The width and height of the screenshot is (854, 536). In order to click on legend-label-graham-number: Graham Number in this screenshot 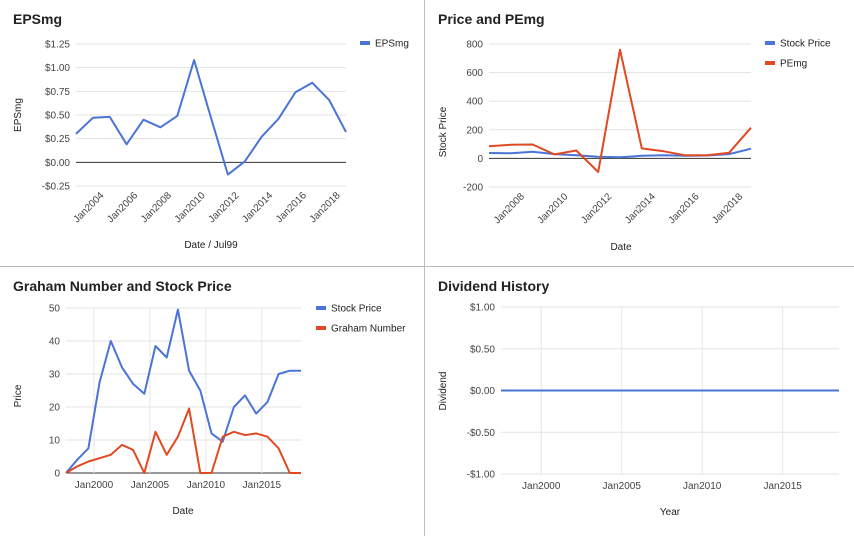, I will do `click(368, 329)`.